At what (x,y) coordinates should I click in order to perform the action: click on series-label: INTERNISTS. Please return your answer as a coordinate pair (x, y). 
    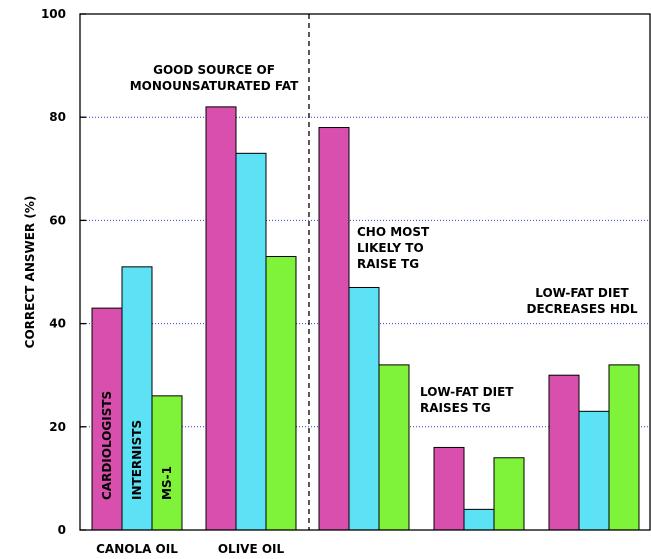
    Looking at the image, I should click on (137, 460).